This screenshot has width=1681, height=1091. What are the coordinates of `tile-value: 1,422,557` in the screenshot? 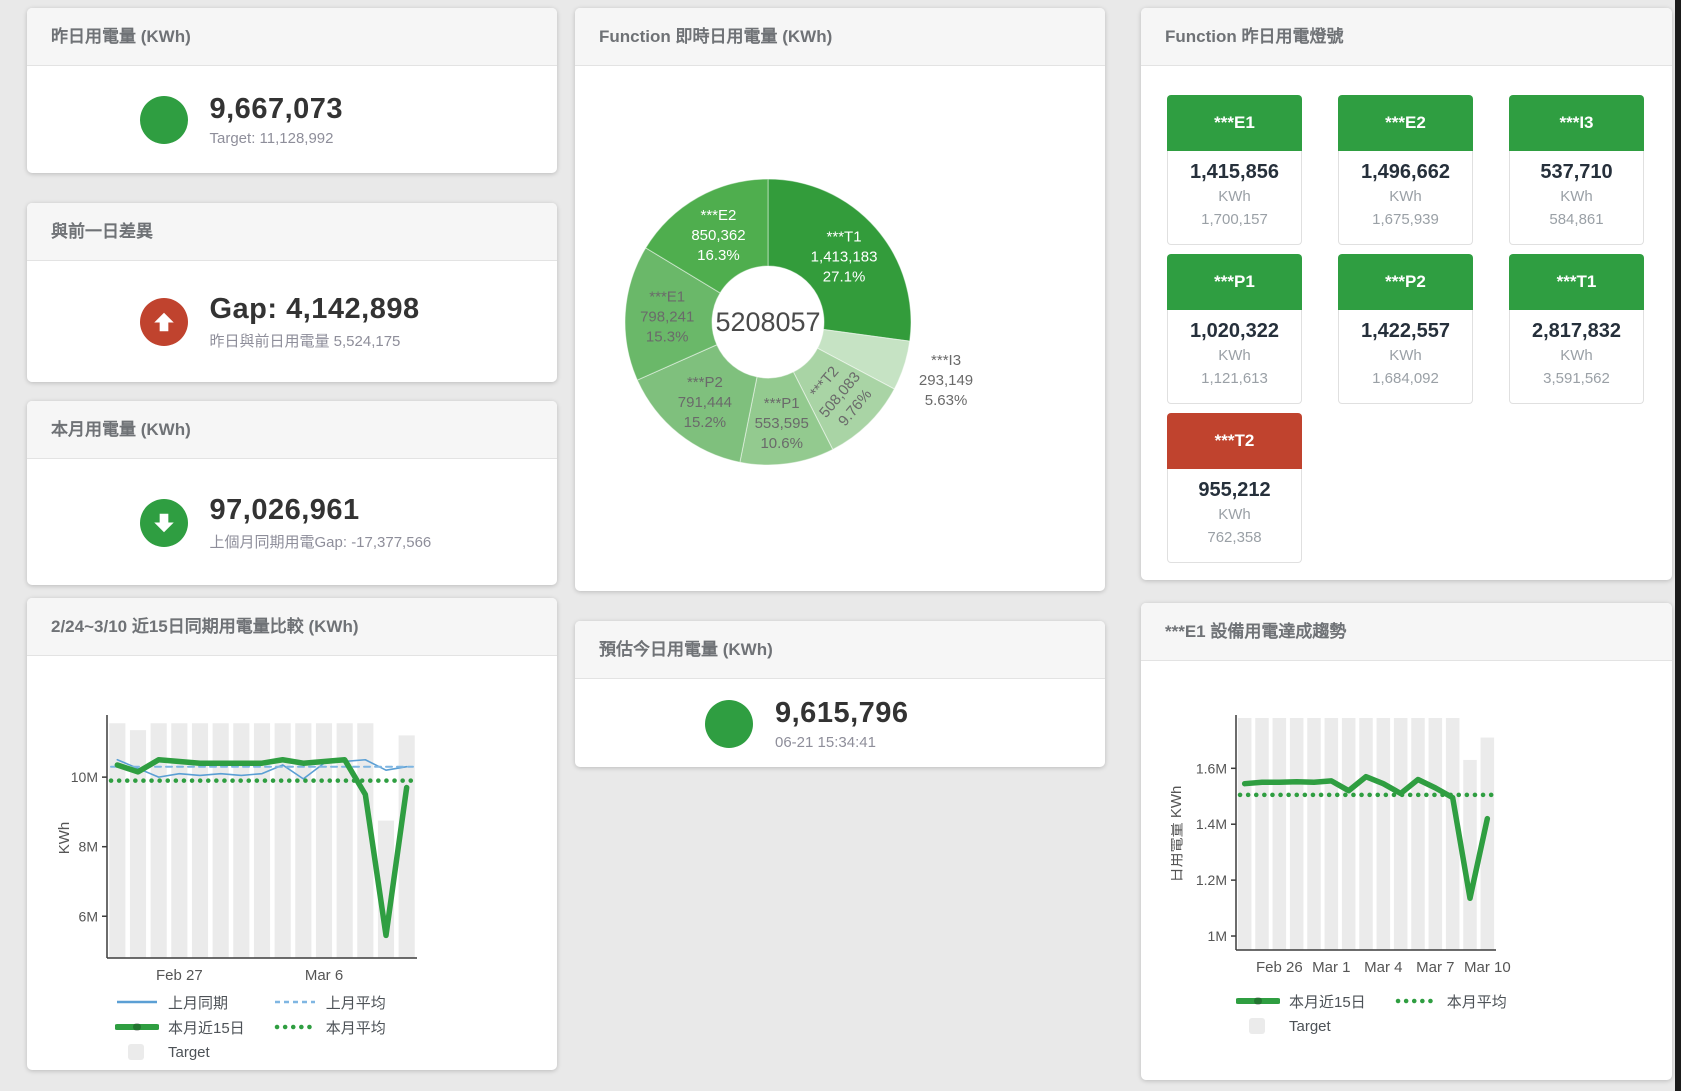 It's located at (1405, 331).